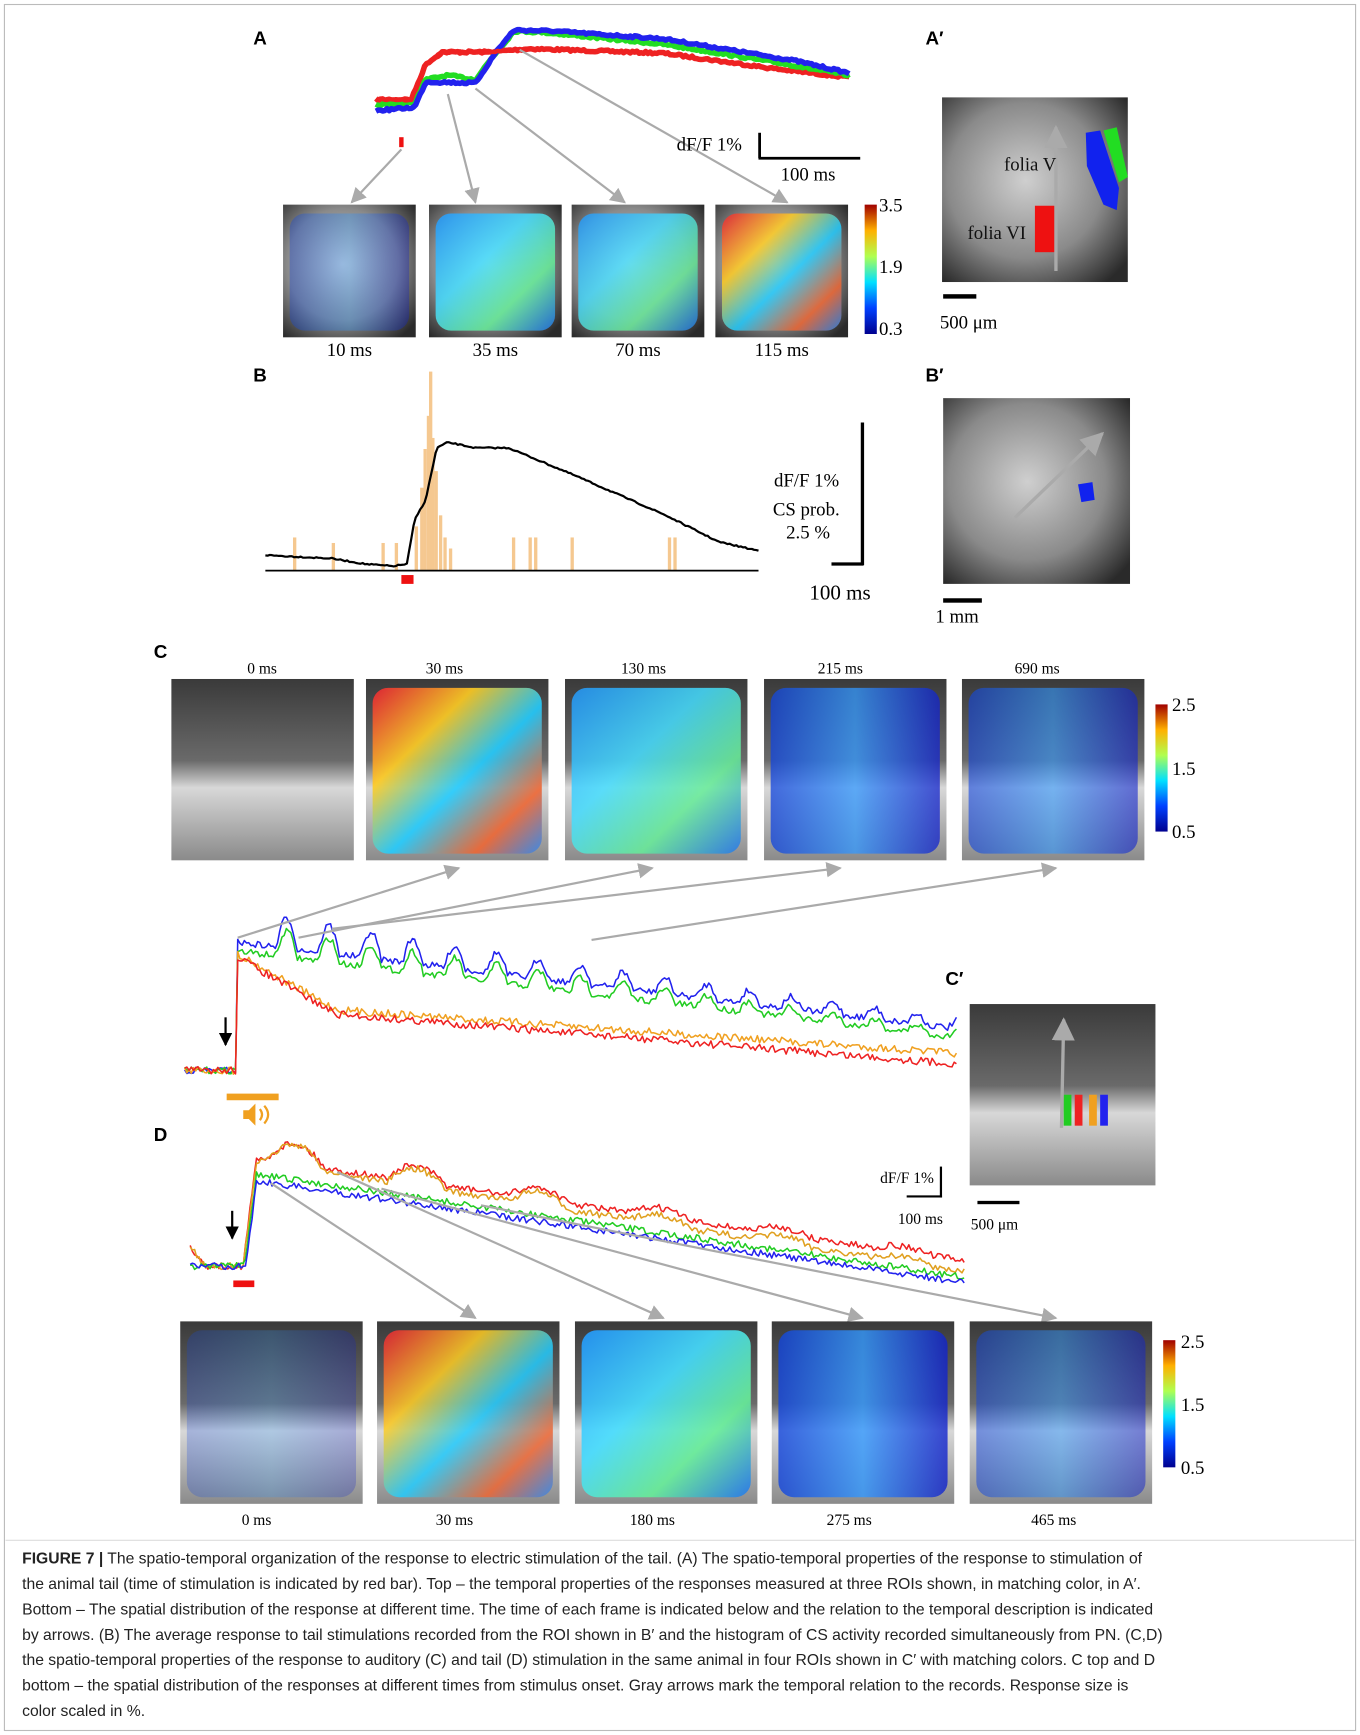  I want to click on frame-label: 115 ms, so click(782, 350).